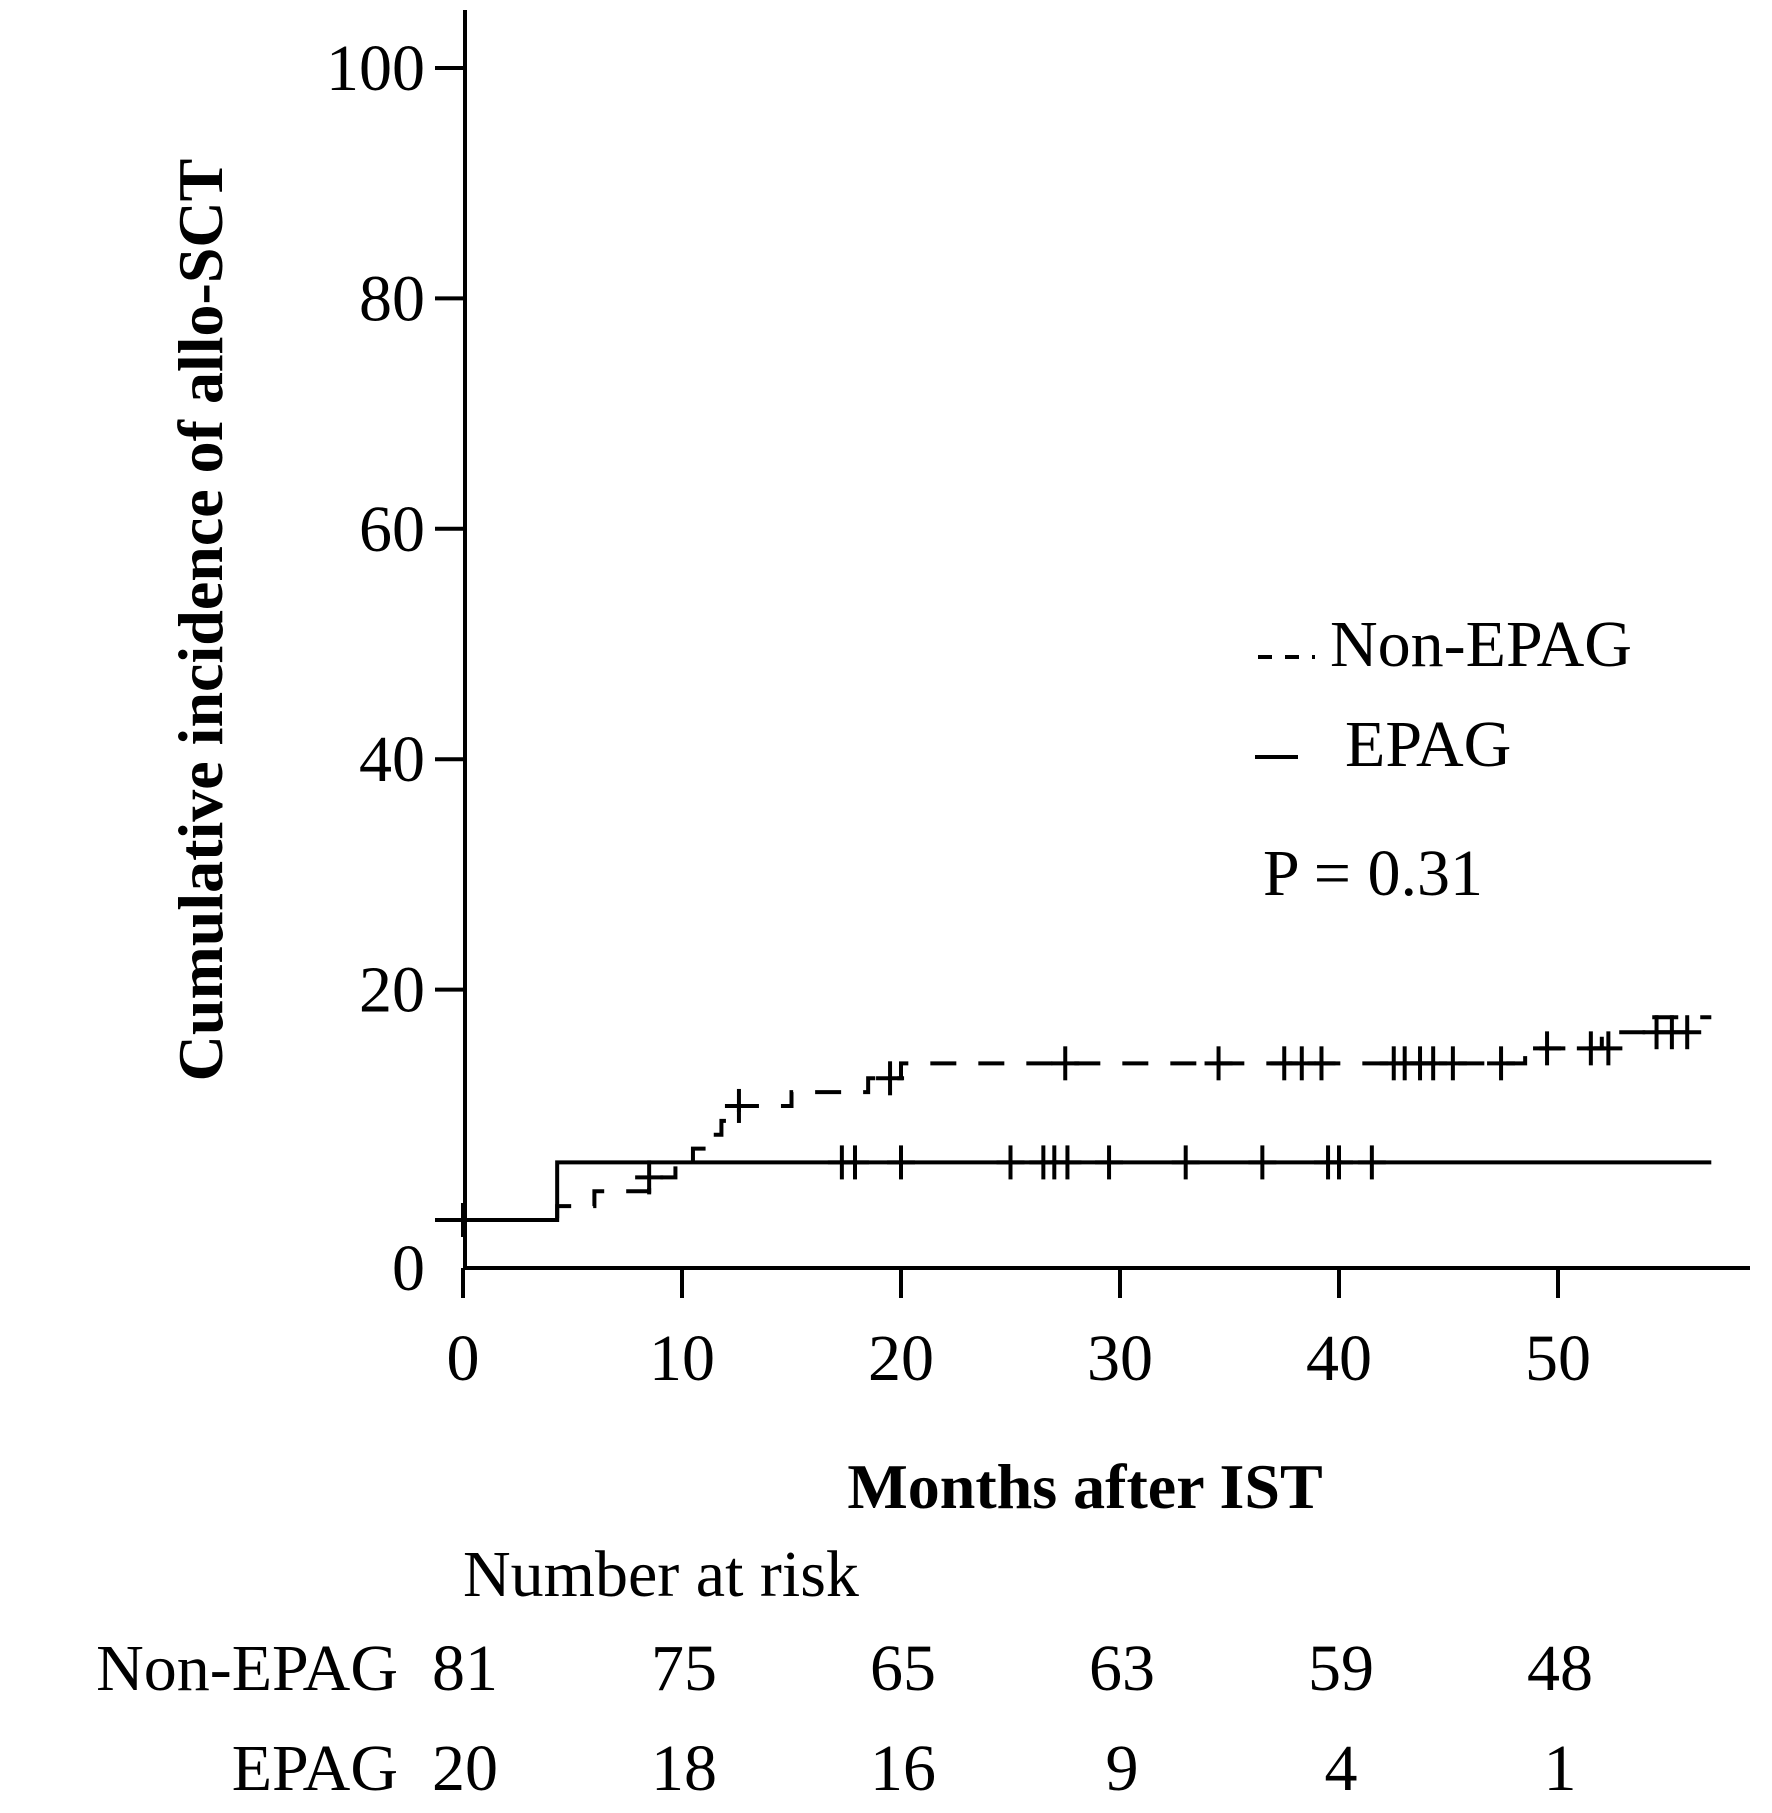 This screenshot has height=1813, width=1772. Describe the element at coordinates (465, 1768) in the screenshot. I see `risk-value: 20` at that location.